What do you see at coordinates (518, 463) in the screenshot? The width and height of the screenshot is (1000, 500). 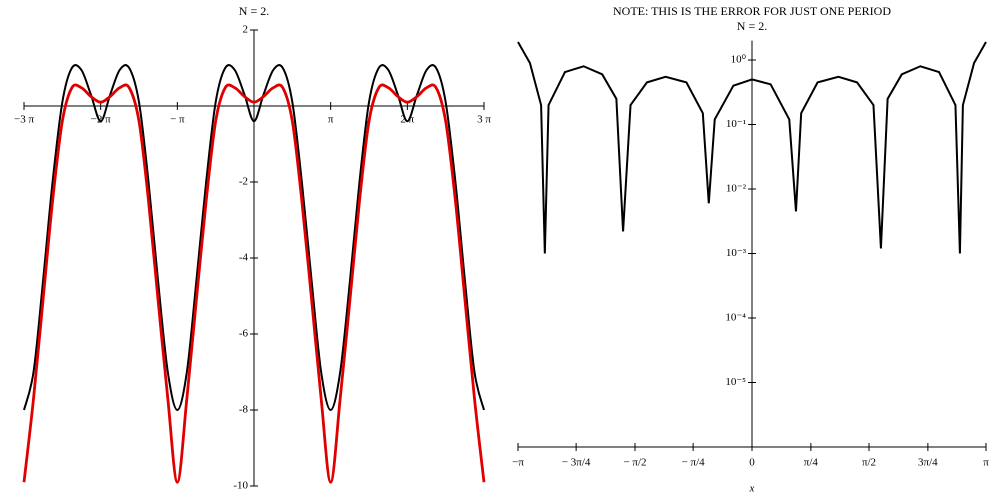 I see `x-tick-label: −π` at bounding box center [518, 463].